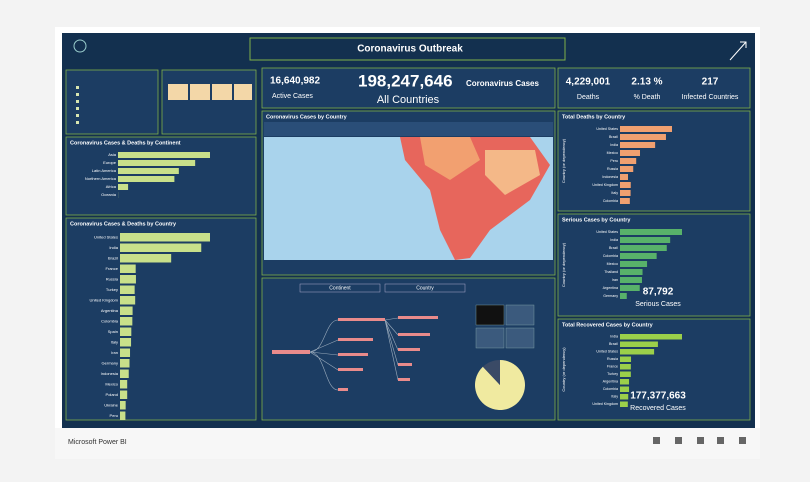  I want to click on bar-label: Iran, so click(615, 280).